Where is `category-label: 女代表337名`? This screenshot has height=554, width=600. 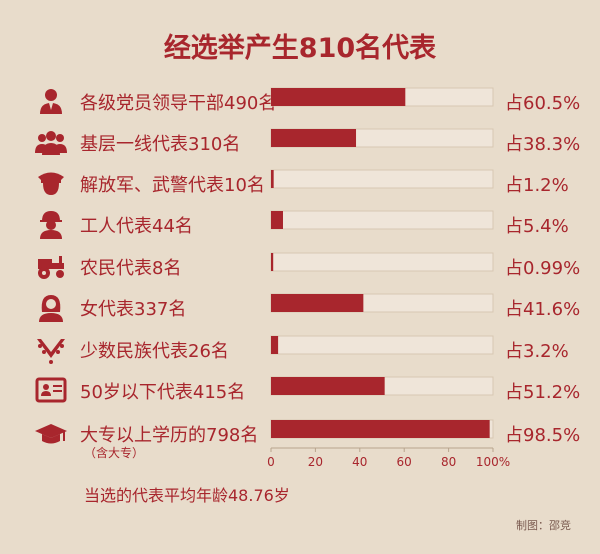
category-label: 女代表337名 is located at coordinates (133, 309).